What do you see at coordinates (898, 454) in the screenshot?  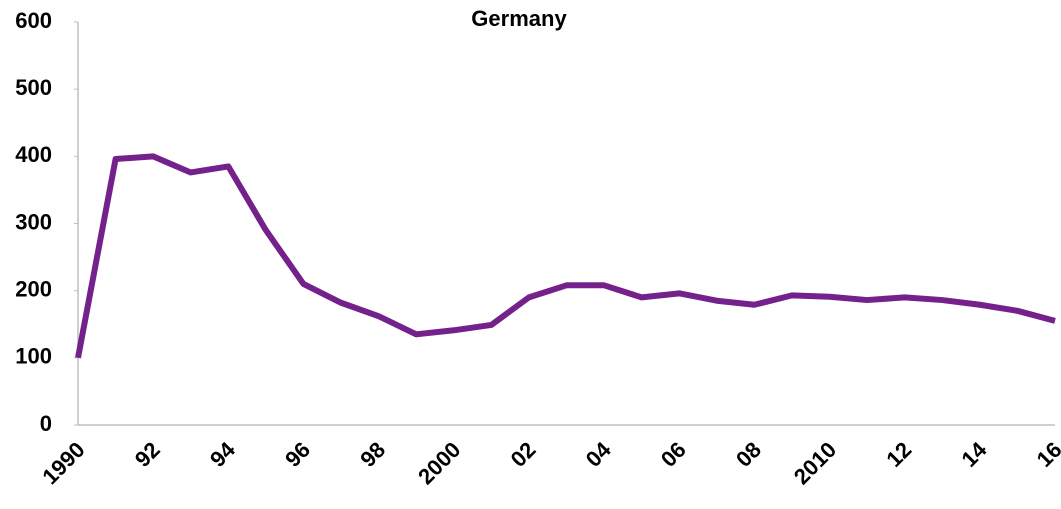 I see `x-tick-label: 12` at bounding box center [898, 454].